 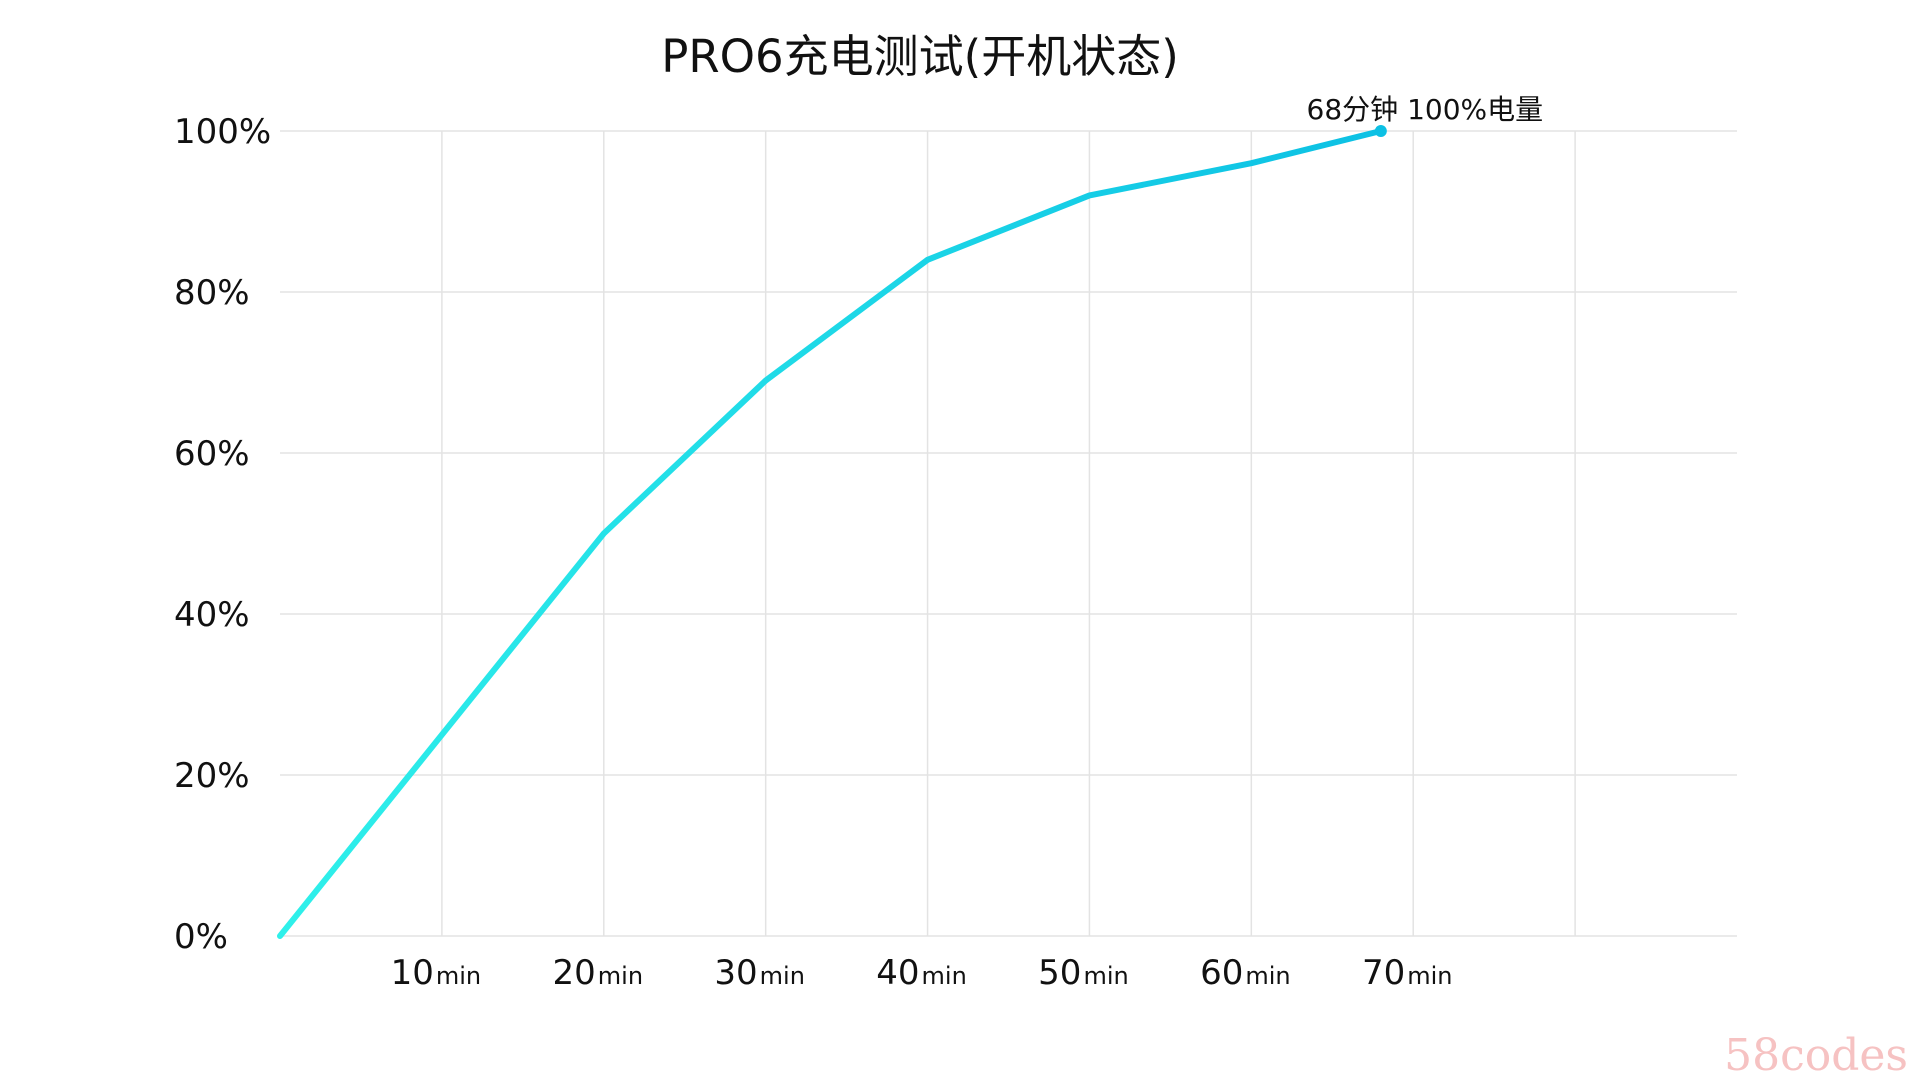 What do you see at coordinates (1380, 131) in the screenshot?
I see `end-point-marker` at bounding box center [1380, 131].